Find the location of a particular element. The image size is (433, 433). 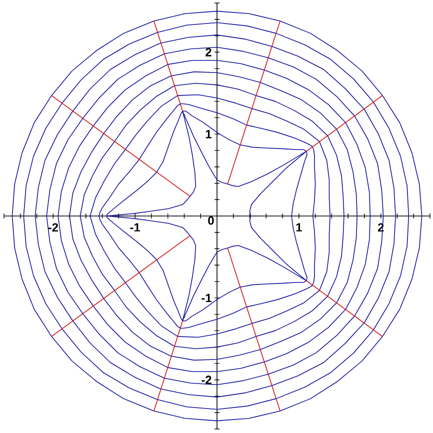

x-tick-label: -2 is located at coordinates (53, 227).